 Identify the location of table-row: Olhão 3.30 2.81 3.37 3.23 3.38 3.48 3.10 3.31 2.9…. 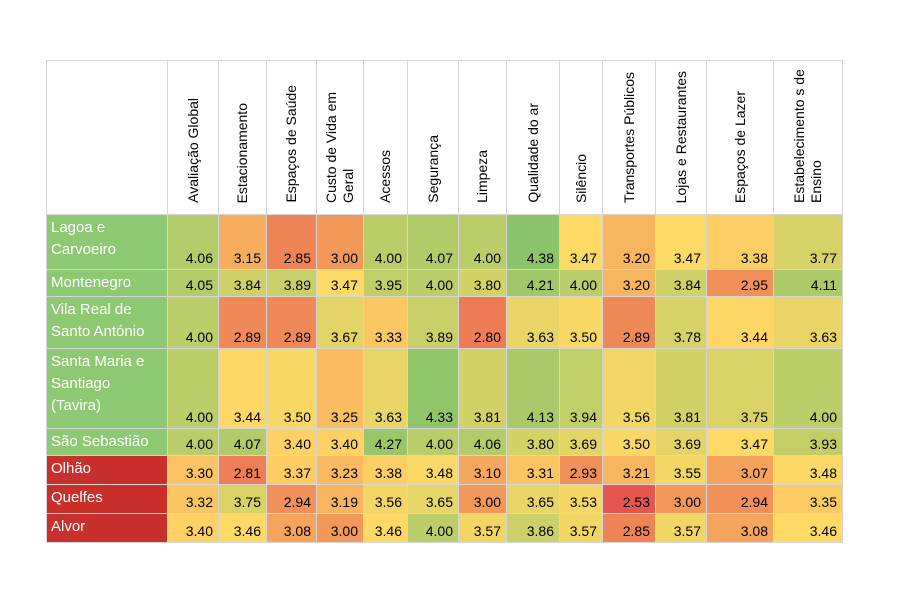
(444, 470).